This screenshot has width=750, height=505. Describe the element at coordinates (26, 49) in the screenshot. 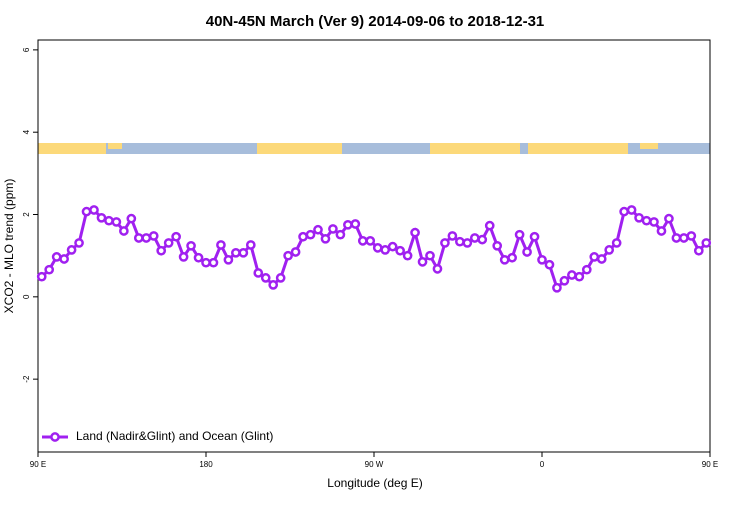

I see `y-tick-label: 6` at that location.